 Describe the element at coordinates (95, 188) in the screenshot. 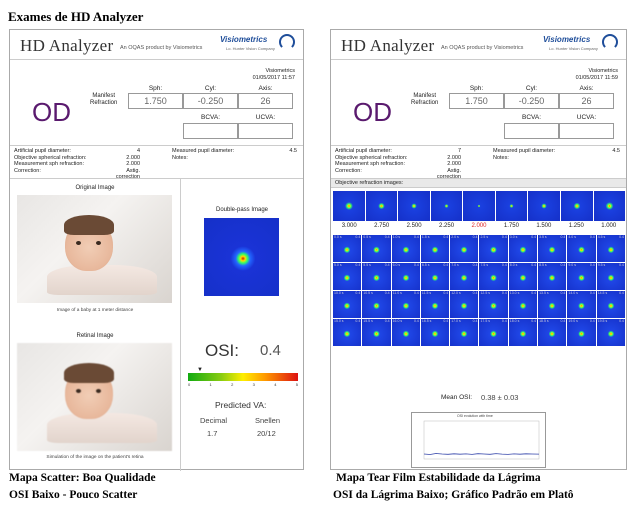

I see `original-image-title: Original Image` at that location.